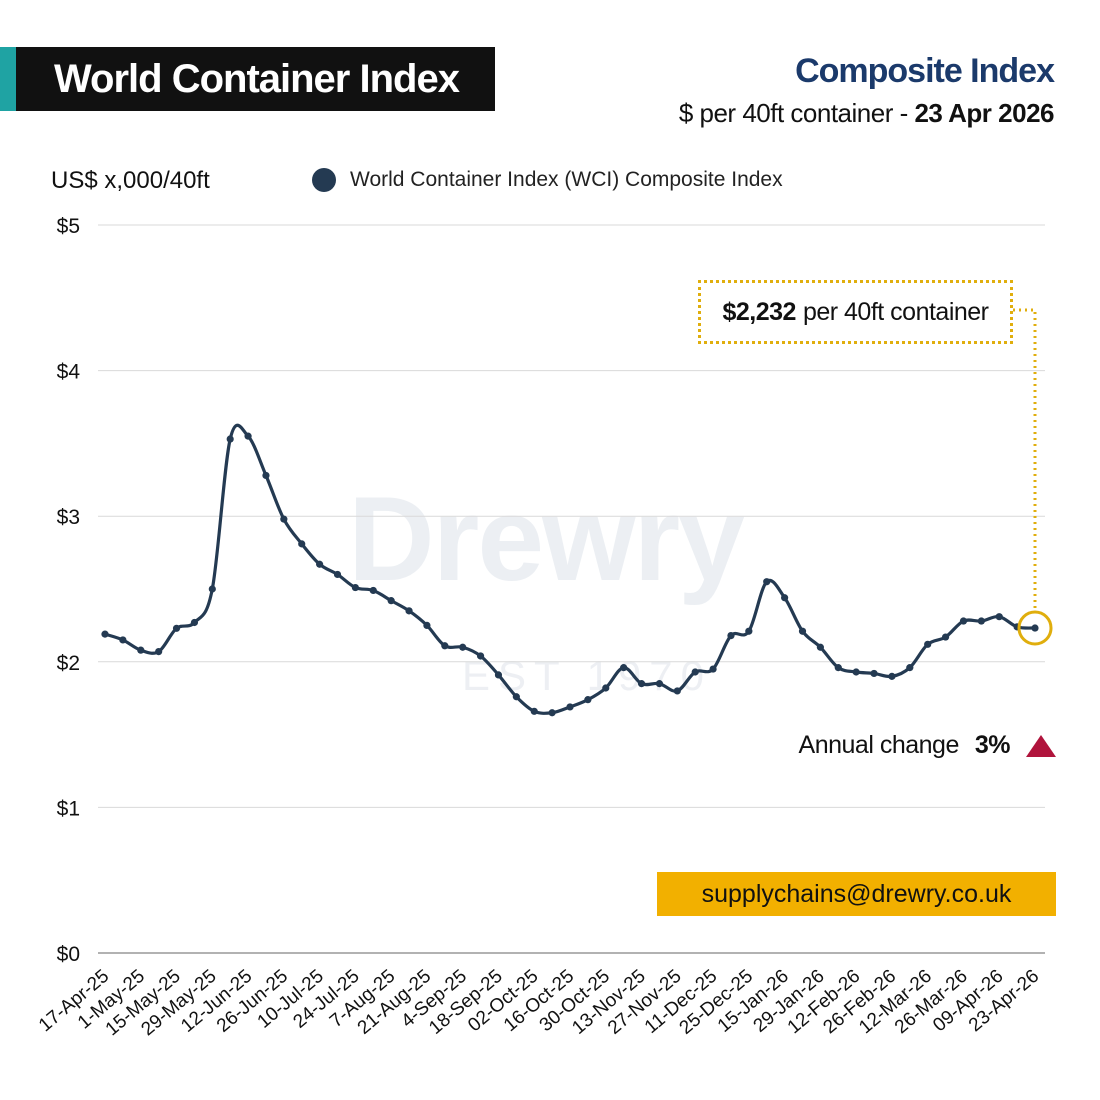 Image resolution: width=1100 pixels, height=1100 pixels. I want to click on contact-email: supplychains@drewry.co.uk, so click(856, 894).